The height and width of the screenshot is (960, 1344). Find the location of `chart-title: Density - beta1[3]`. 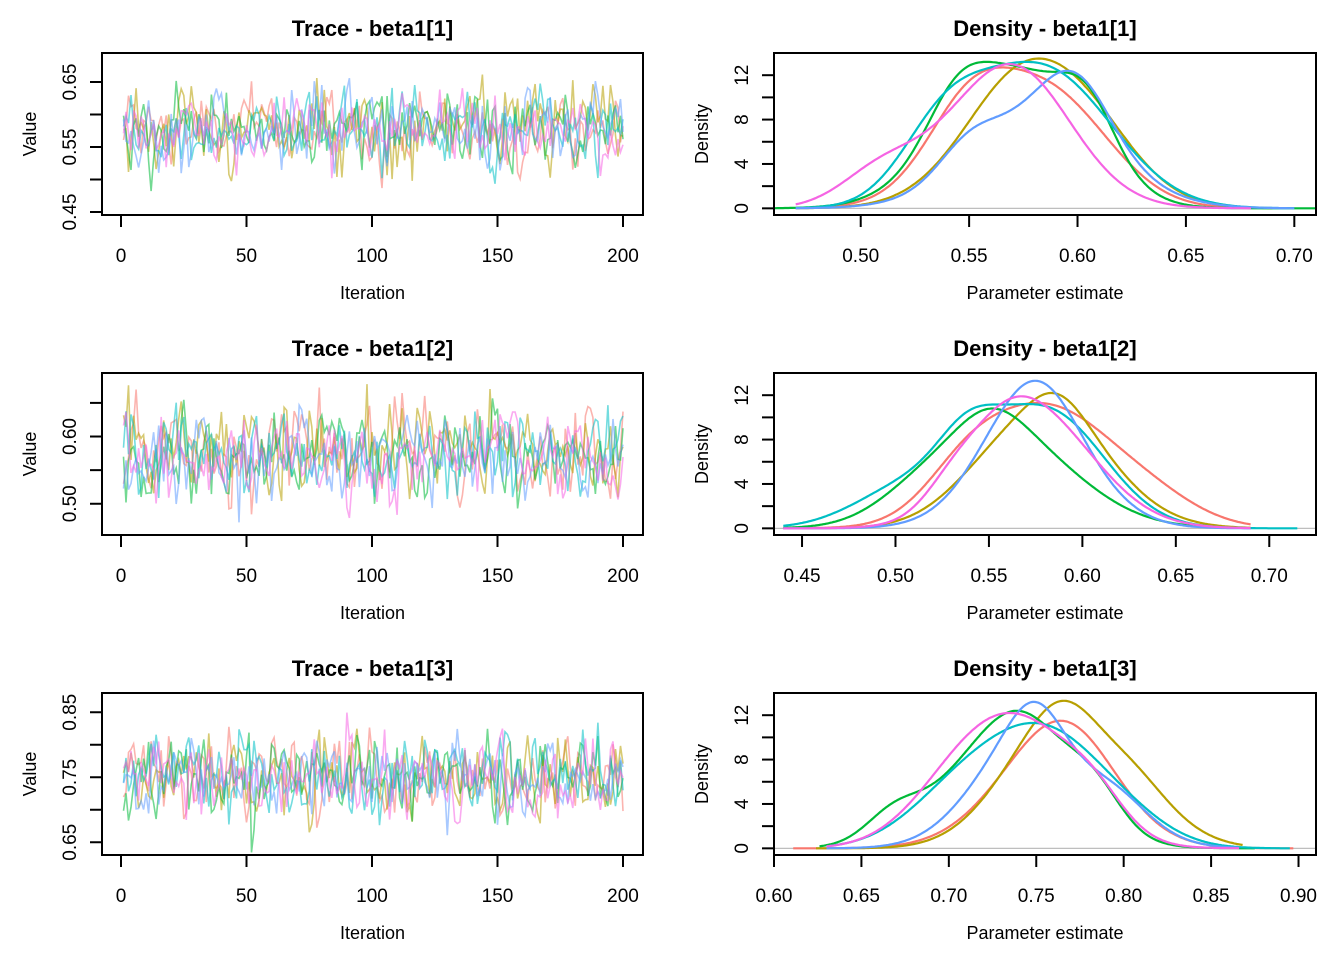

chart-title: Density - beta1[3] is located at coordinates (1044, 668).